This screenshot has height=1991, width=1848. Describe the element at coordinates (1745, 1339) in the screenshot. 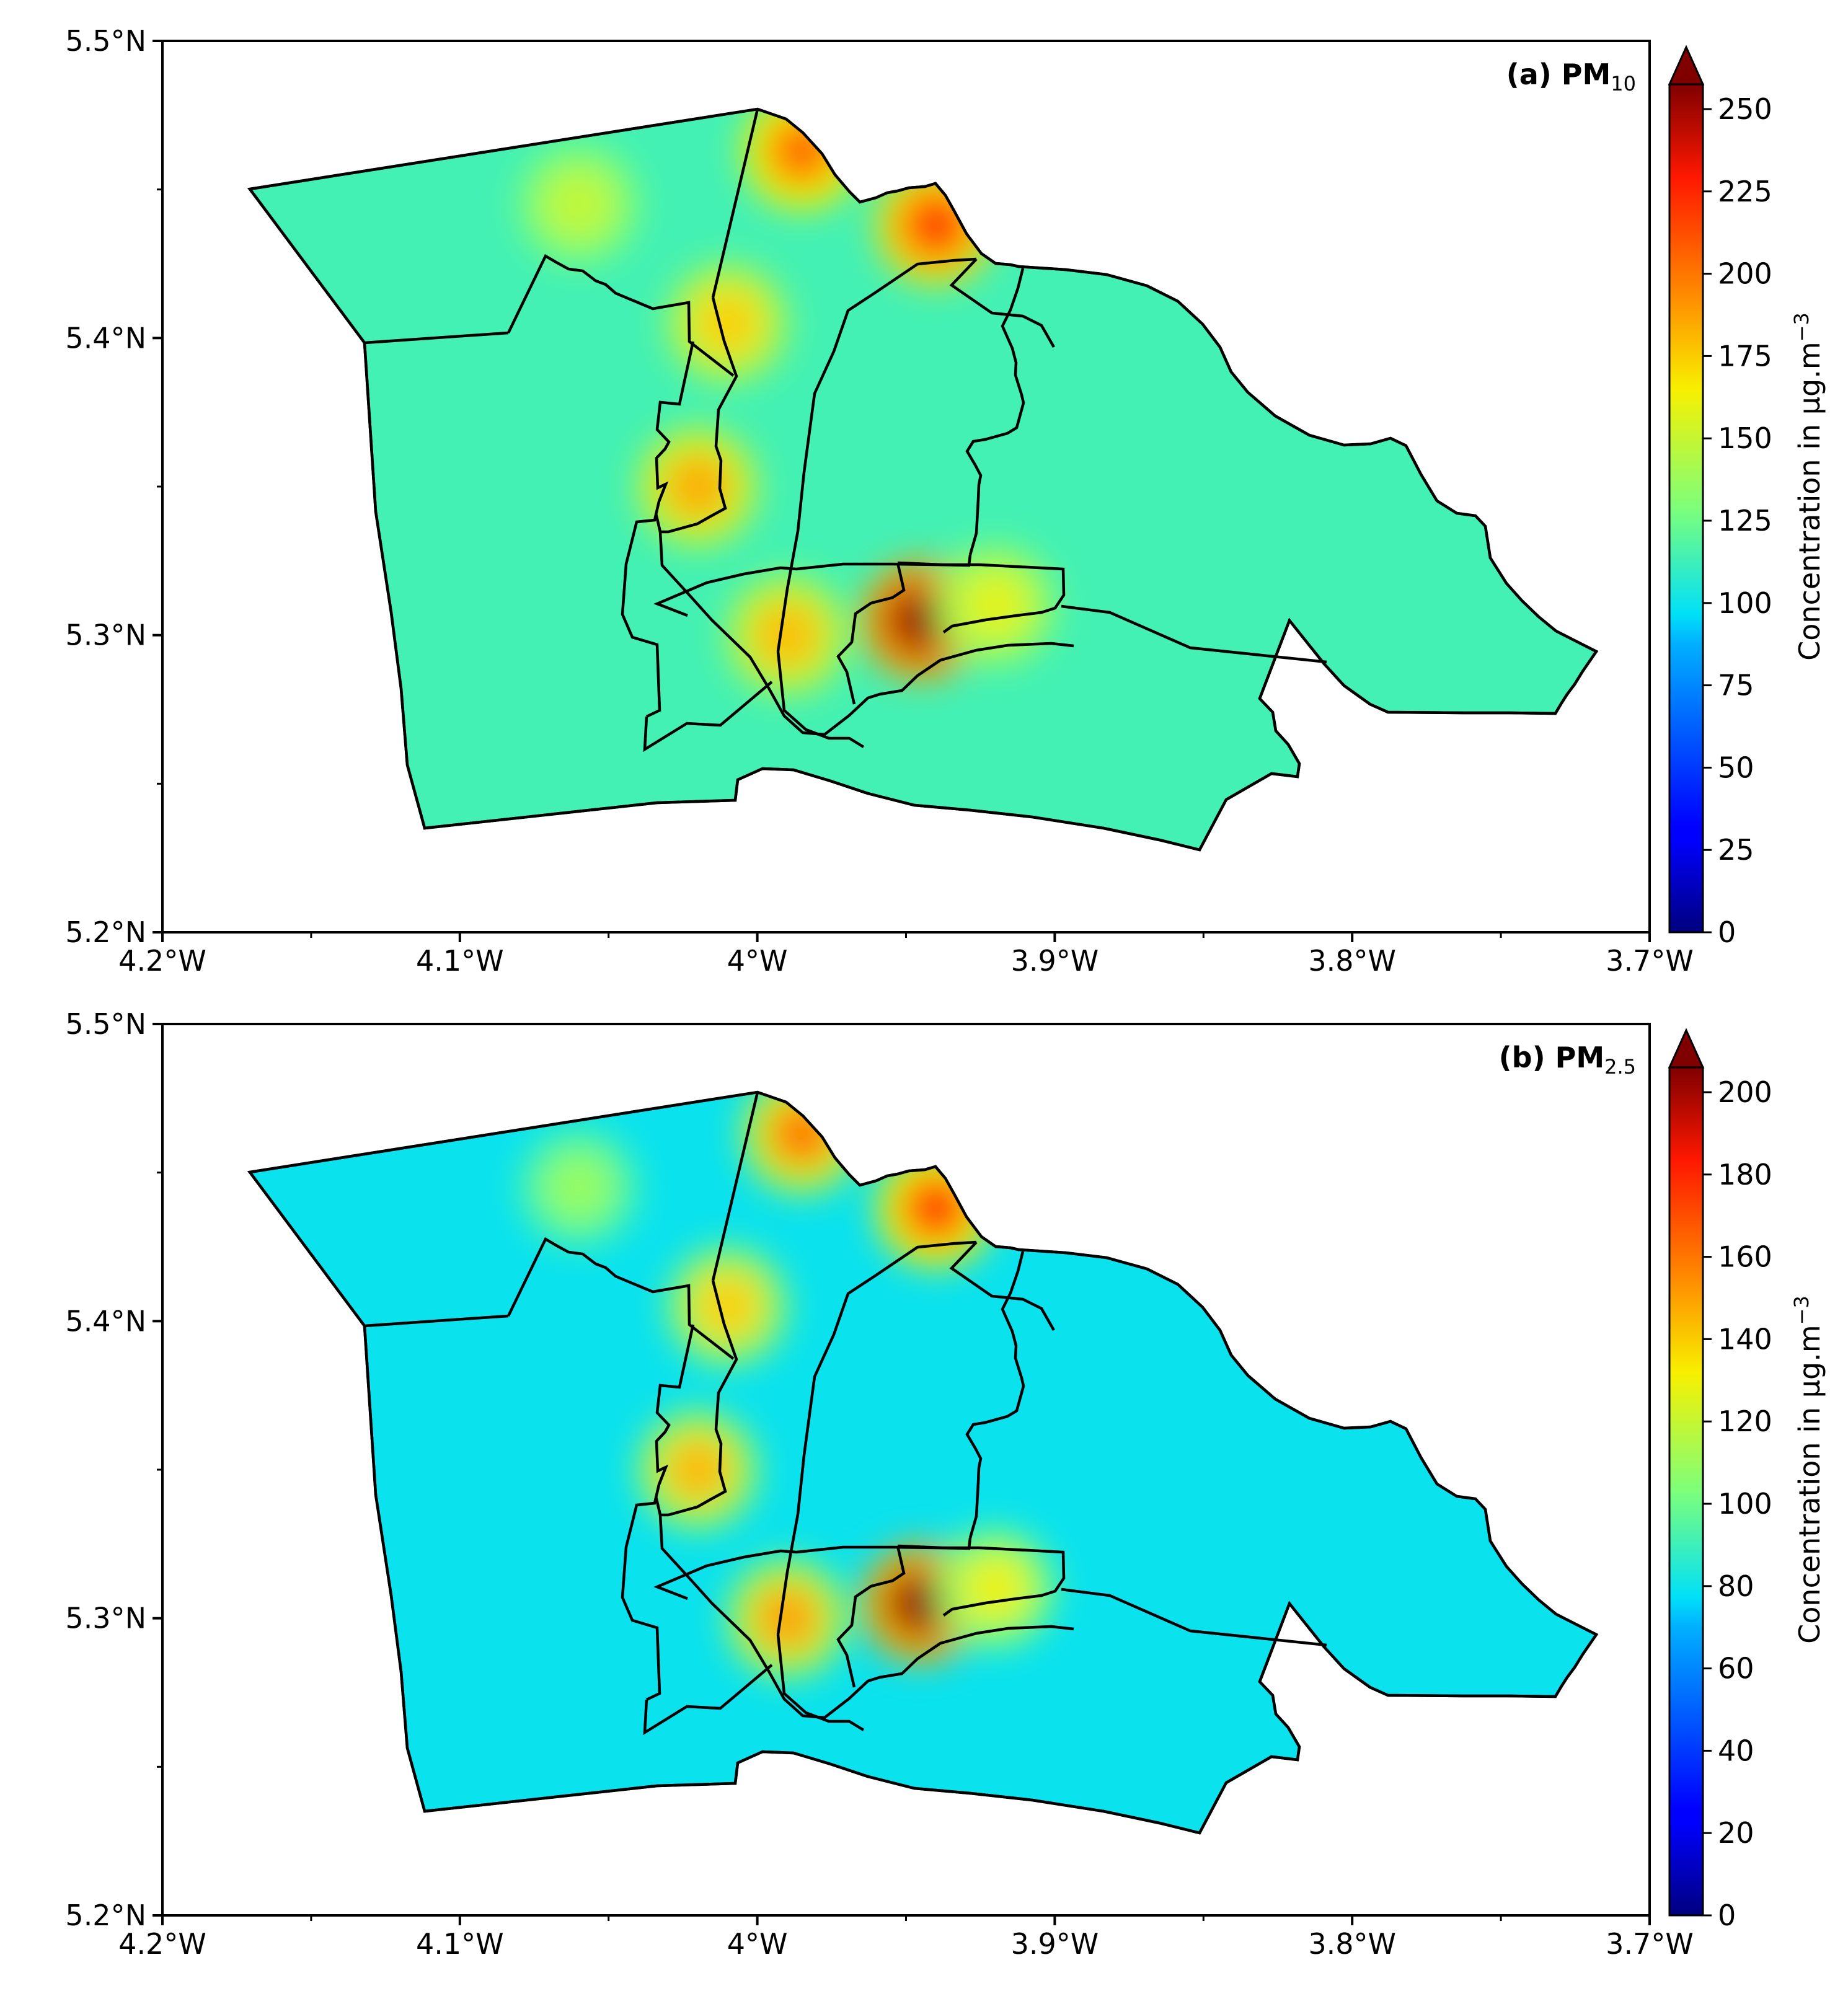

I see `colorbar-tick-label: 140` at that location.